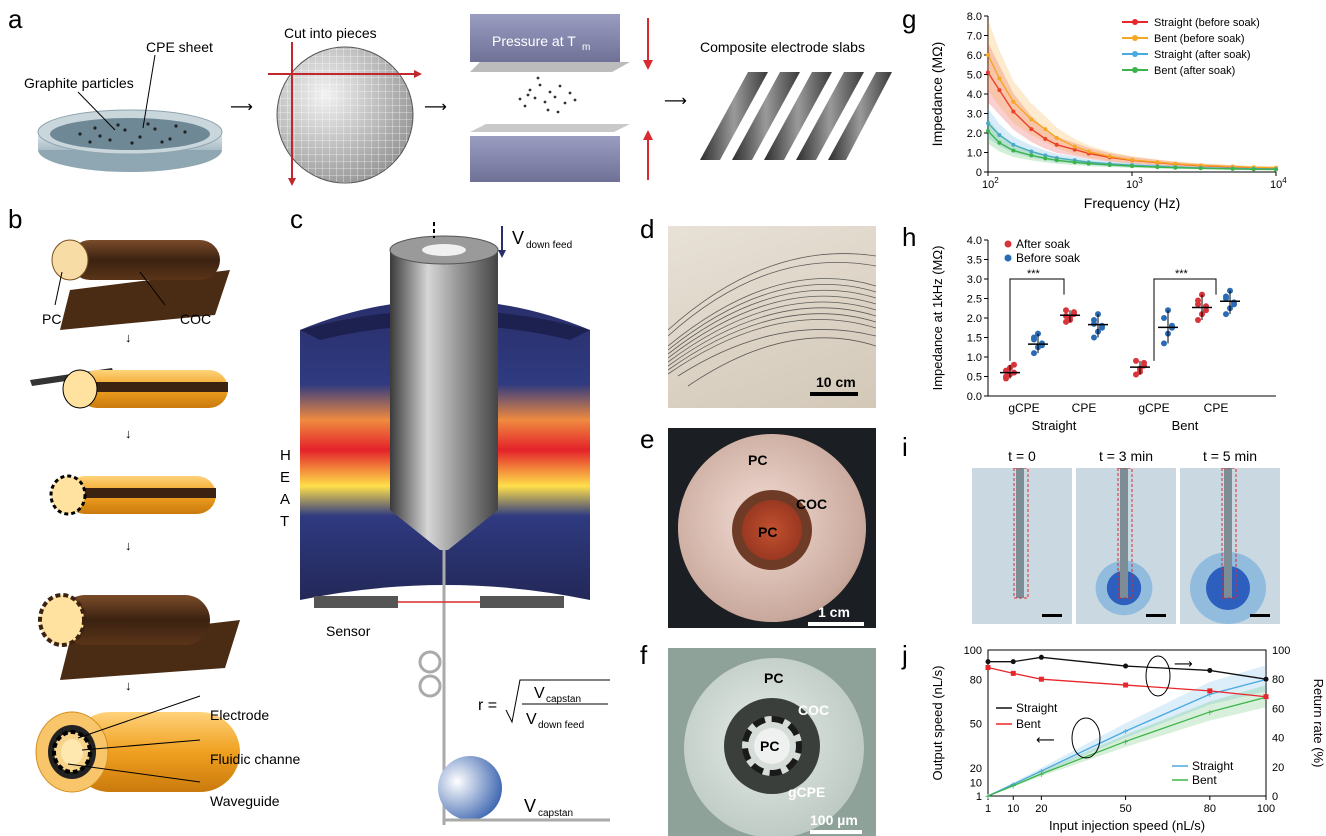 The image size is (1326, 836). Describe the element at coordinates (1183, 663) in the screenshot. I see `rate-axis-arrow: ⟶` at that location.